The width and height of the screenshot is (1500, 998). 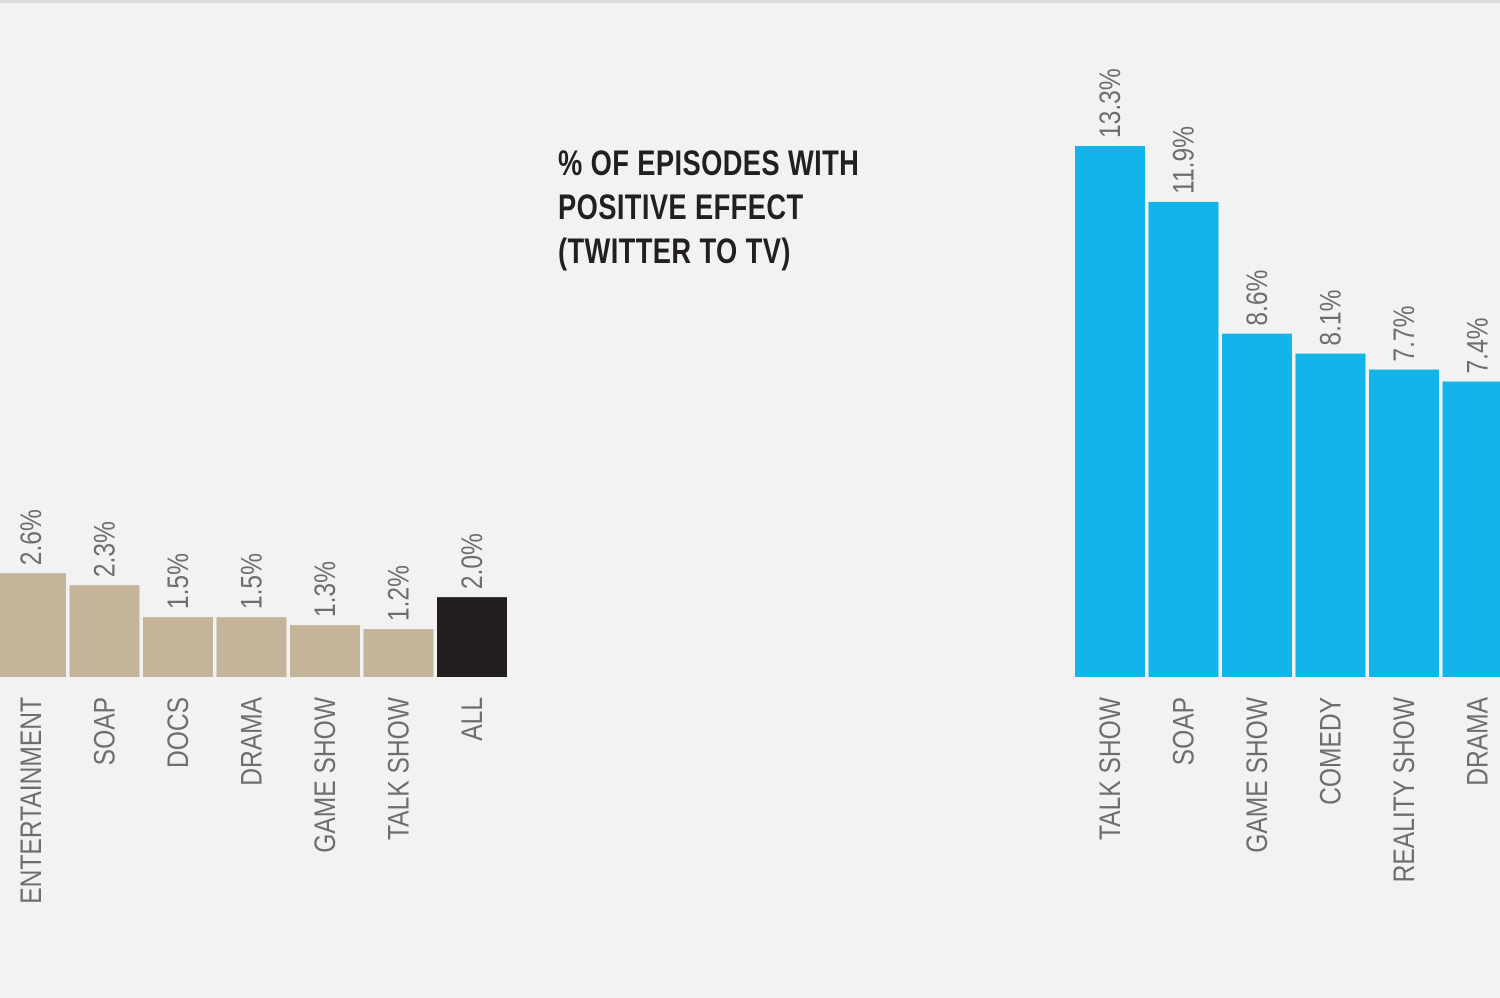 What do you see at coordinates (681, 207) in the screenshot?
I see `annotation-line-2: POSITIVE EFFECT` at bounding box center [681, 207].